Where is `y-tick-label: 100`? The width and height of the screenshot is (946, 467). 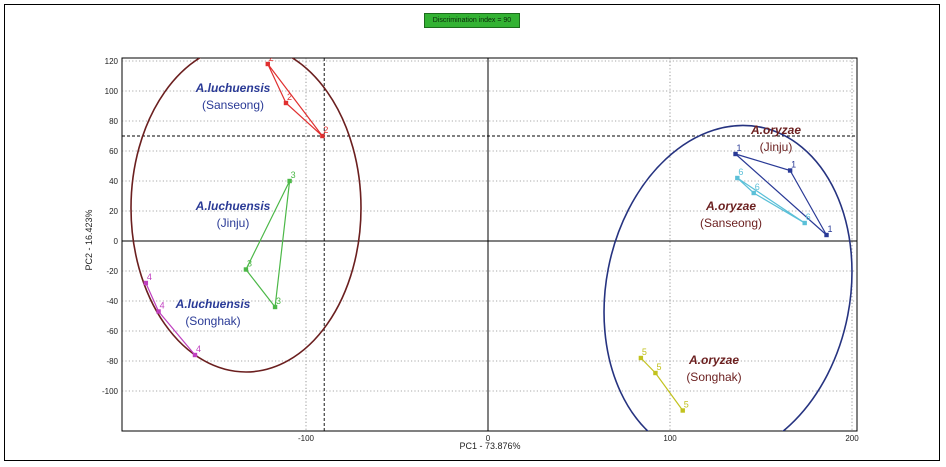
y-tick-label: 100 is located at coordinates (112, 91).